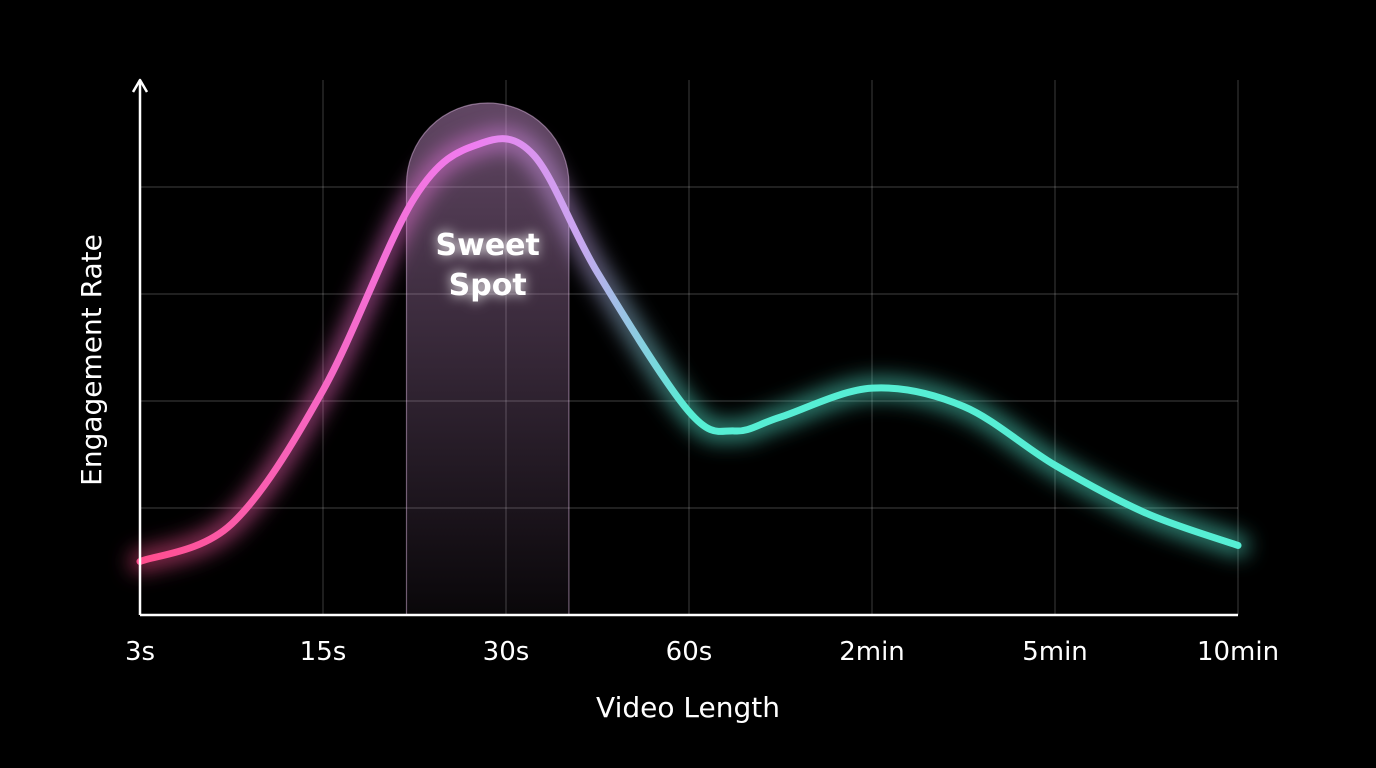 The width and height of the screenshot is (1376, 768). I want to click on x-tick-label: 3s, so click(140, 652).